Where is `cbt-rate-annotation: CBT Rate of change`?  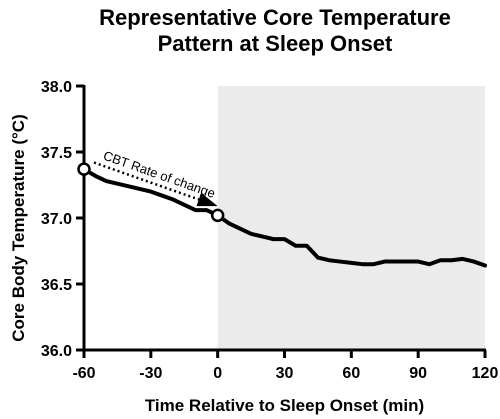 cbt-rate-annotation: CBT Rate of change is located at coordinates (155, 177).